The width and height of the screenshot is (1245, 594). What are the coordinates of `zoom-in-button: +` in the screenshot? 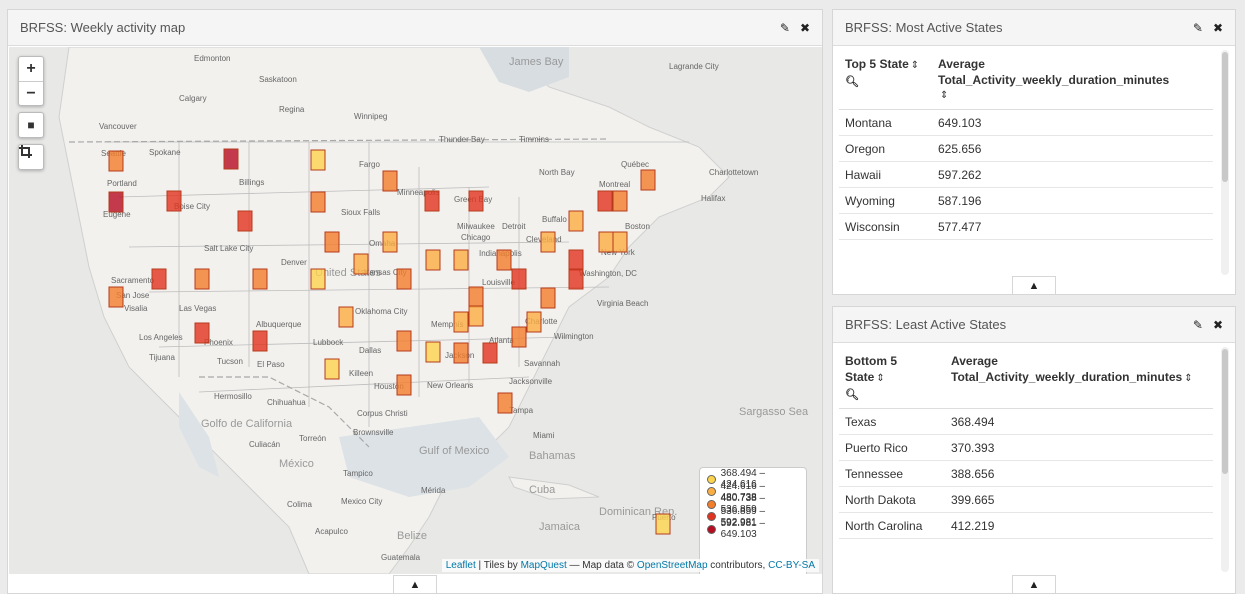 It's located at (31, 68).